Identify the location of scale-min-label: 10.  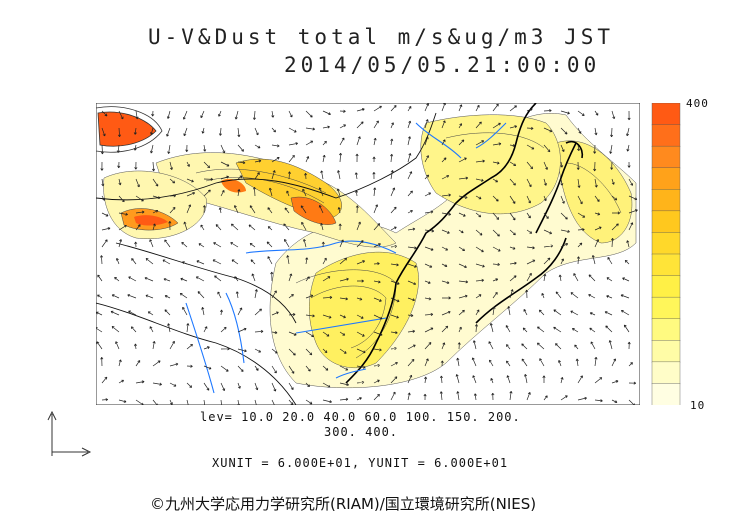
(698, 405).